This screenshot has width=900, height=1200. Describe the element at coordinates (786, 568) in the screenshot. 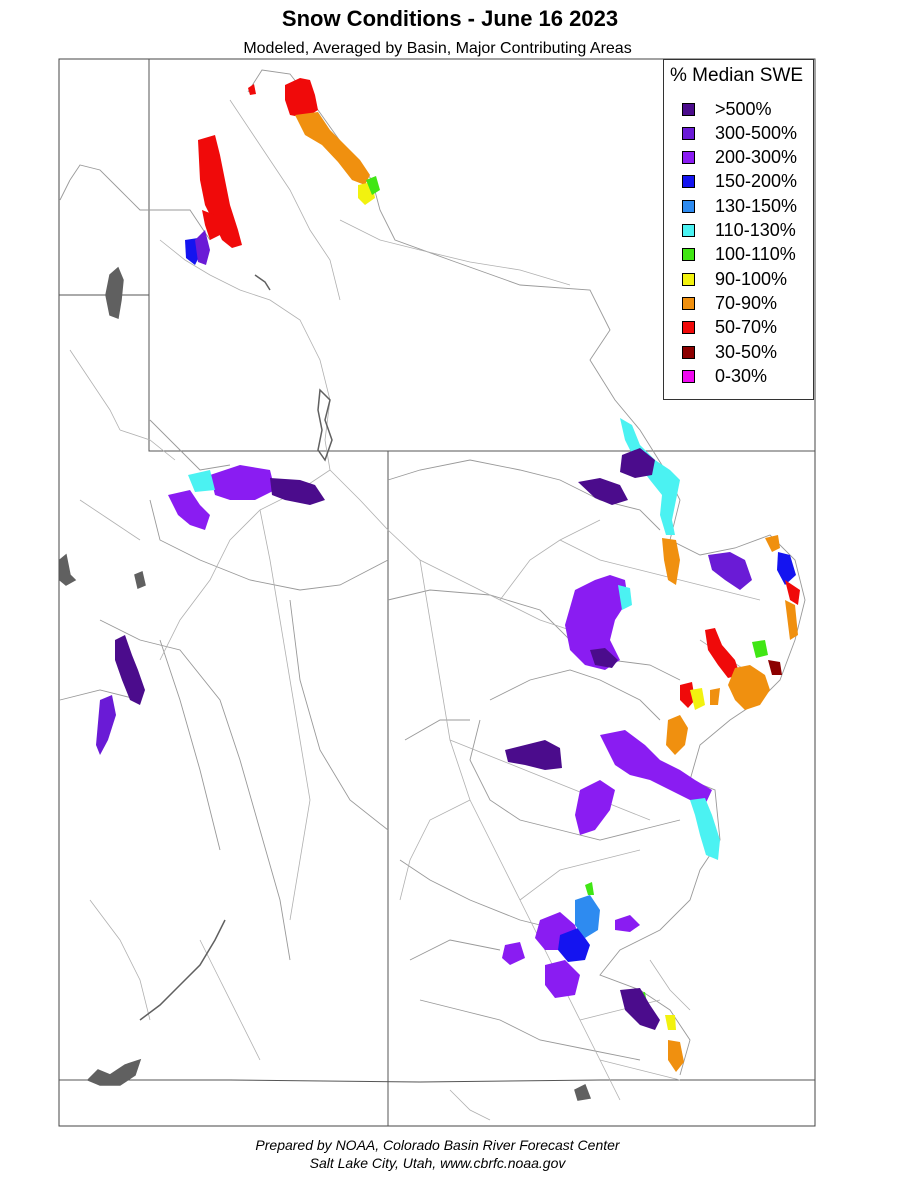

I see `snow-patch-east-blue` at that location.